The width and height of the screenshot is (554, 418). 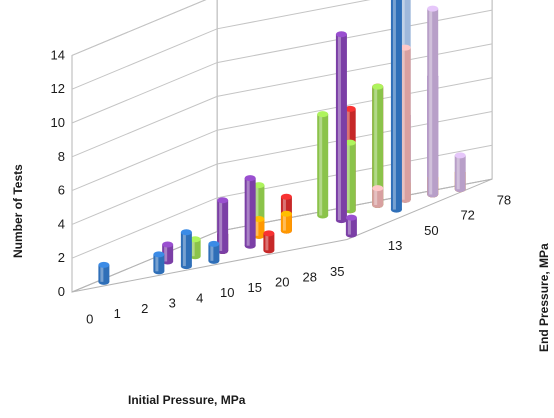 I want to click on y-tick-label: 13, so click(x=395, y=245).